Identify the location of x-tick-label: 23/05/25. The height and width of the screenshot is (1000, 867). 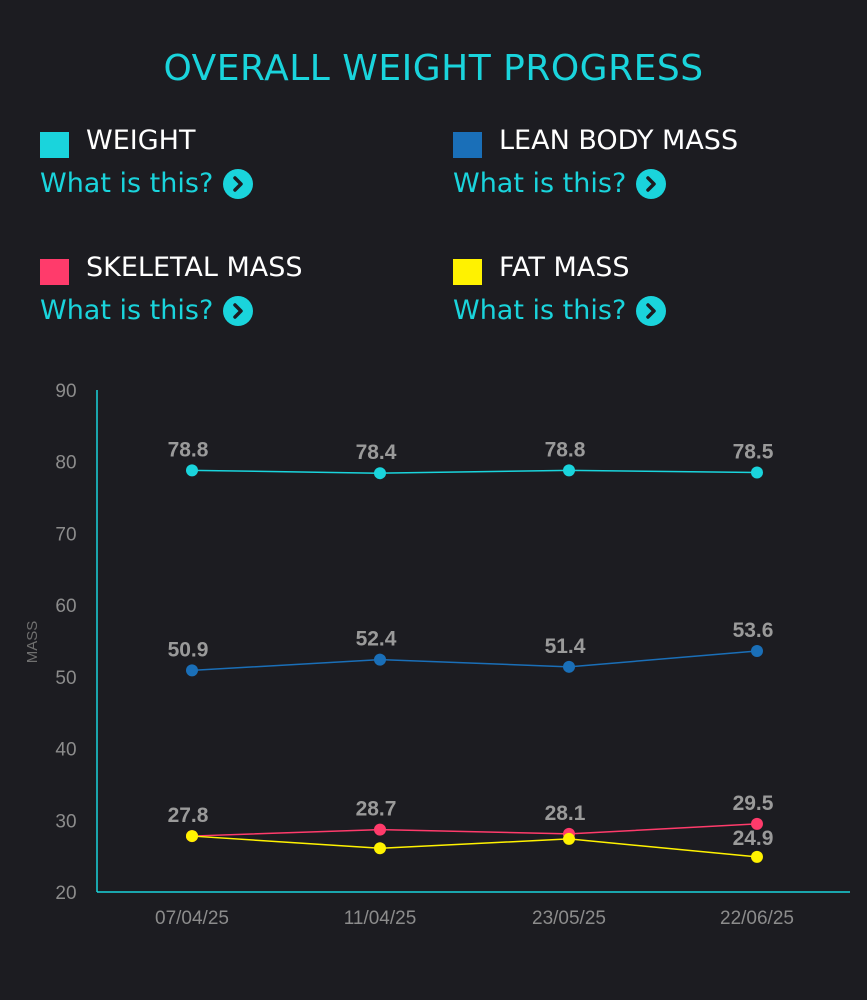
(569, 918).